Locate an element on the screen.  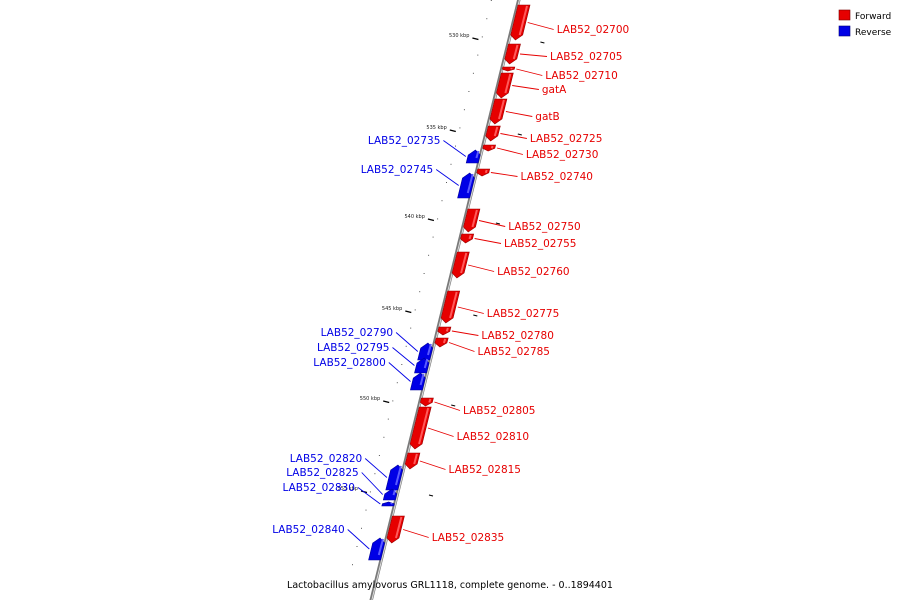
gene-label-lab52_02735: LAB52_02735 is located at coordinates (404, 141).